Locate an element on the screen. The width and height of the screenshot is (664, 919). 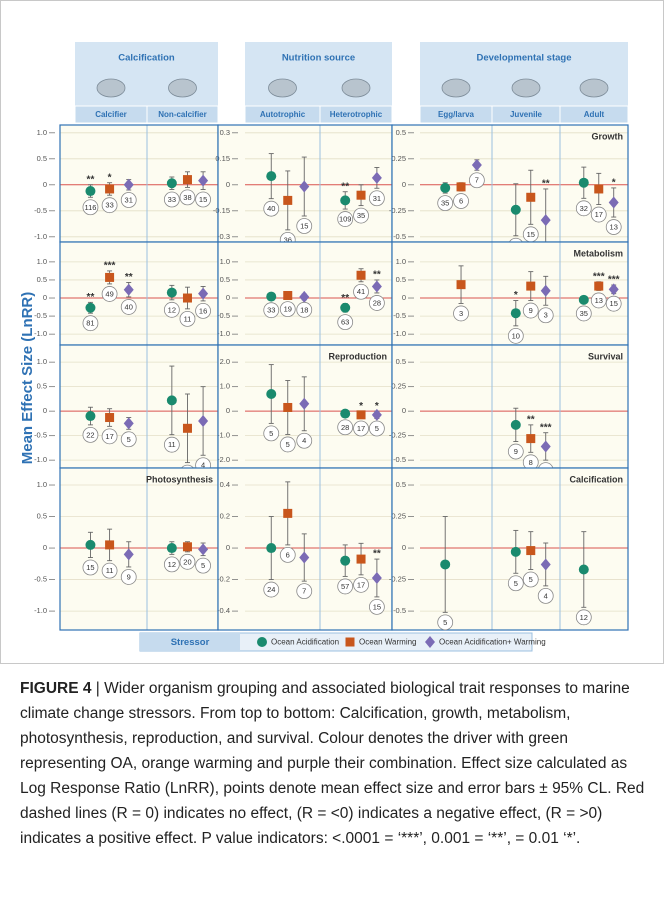
sample-size: 35 is located at coordinates (445, 203).